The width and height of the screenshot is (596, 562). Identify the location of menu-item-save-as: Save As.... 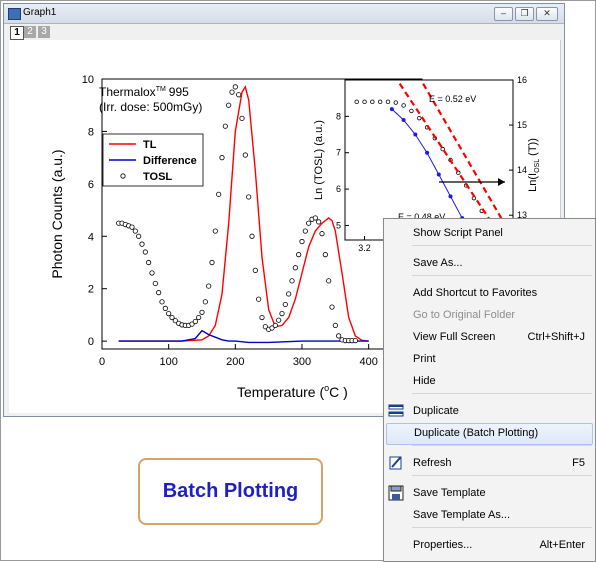
(489, 263).